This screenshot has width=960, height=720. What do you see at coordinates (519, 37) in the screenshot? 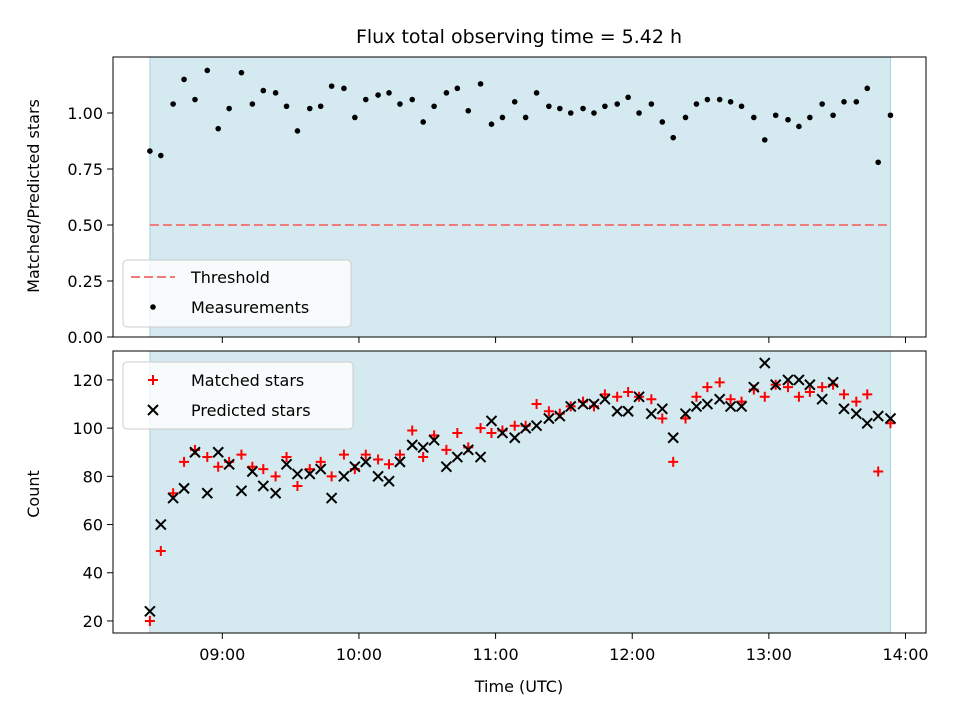
I see `chart-title: Flux total observing time = 5.42 h` at bounding box center [519, 37].